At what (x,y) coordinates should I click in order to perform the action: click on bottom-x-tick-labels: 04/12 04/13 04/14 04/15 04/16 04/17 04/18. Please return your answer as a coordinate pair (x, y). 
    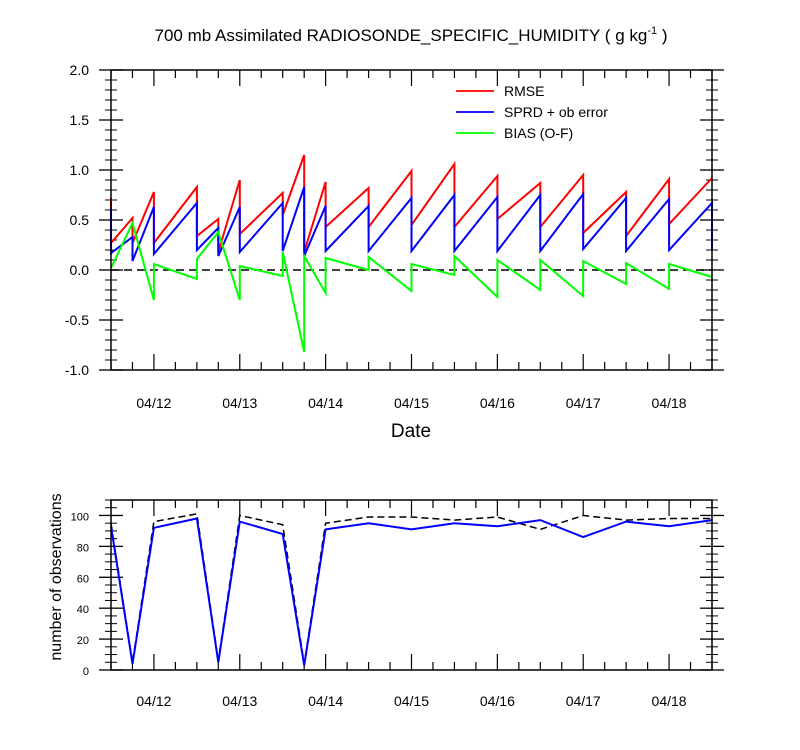
    Looking at the image, I should click on (411, 701).